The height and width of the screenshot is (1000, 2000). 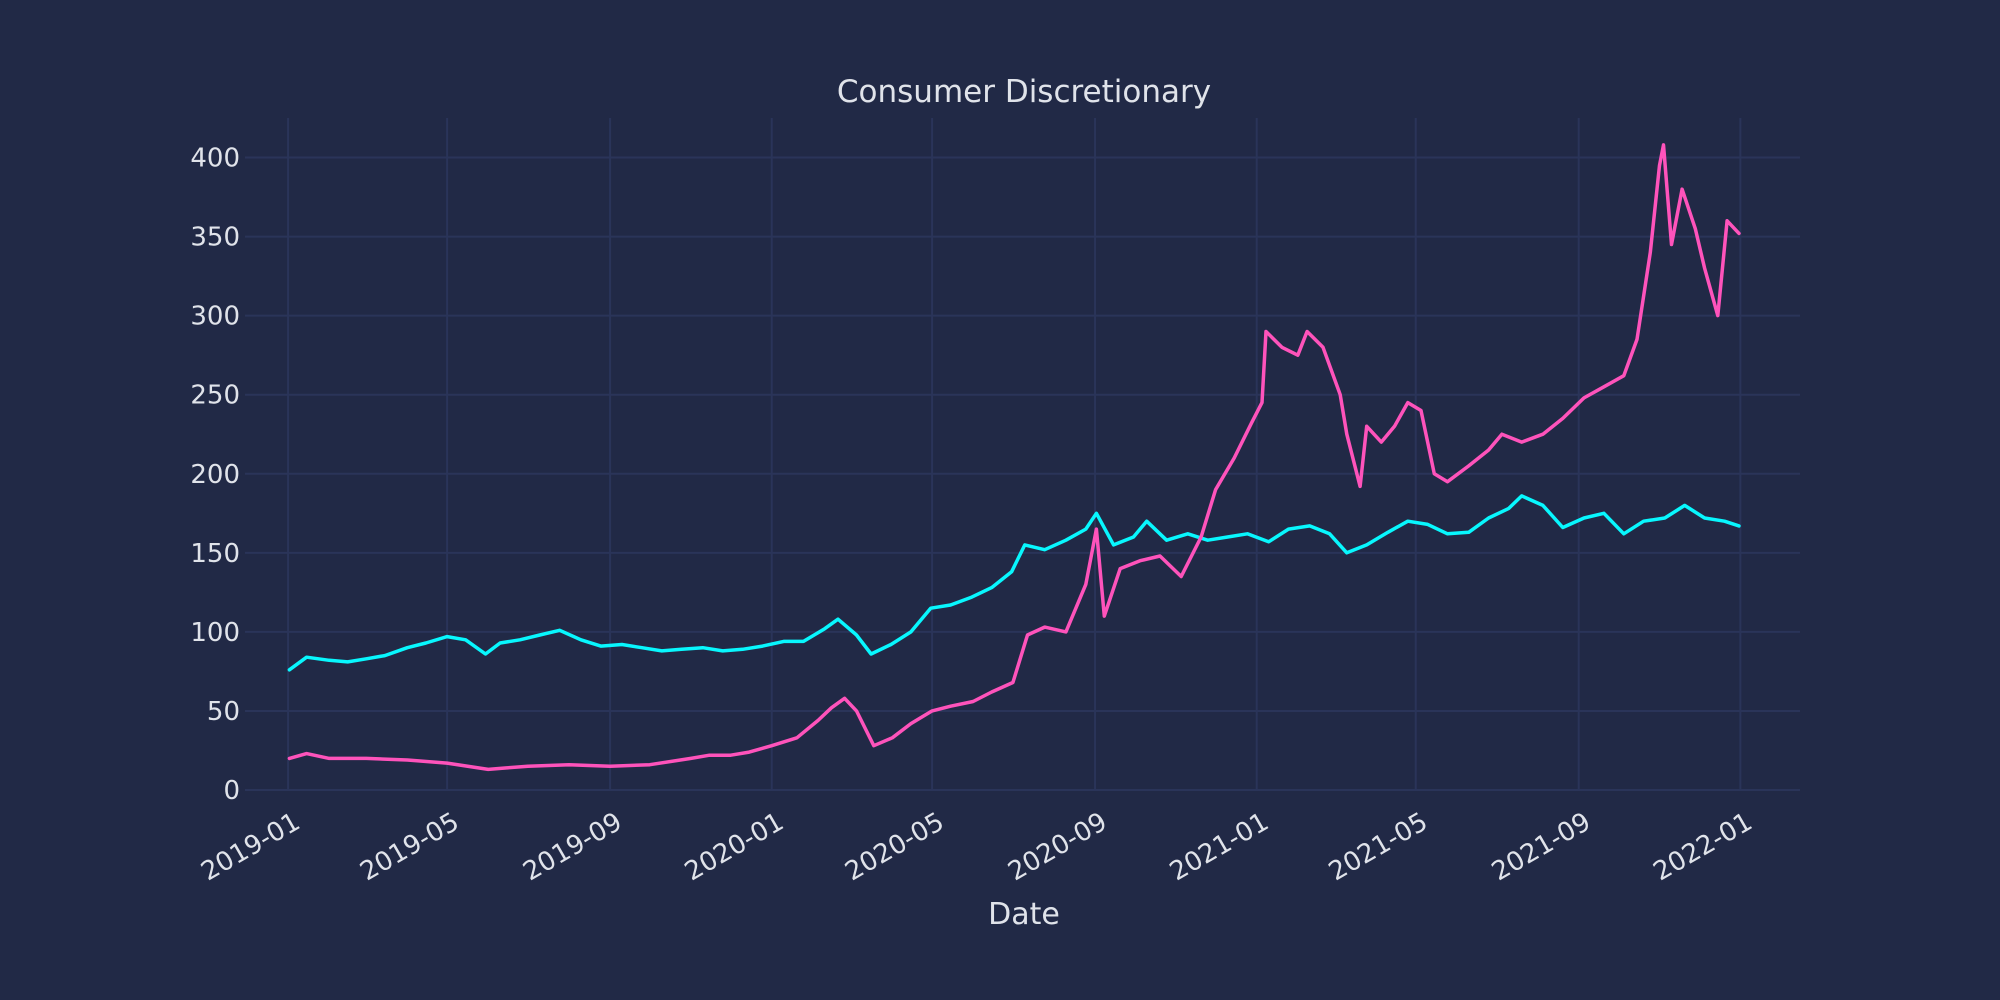 I want to click on y-tick-label: 0, so click(x=231, y=791).